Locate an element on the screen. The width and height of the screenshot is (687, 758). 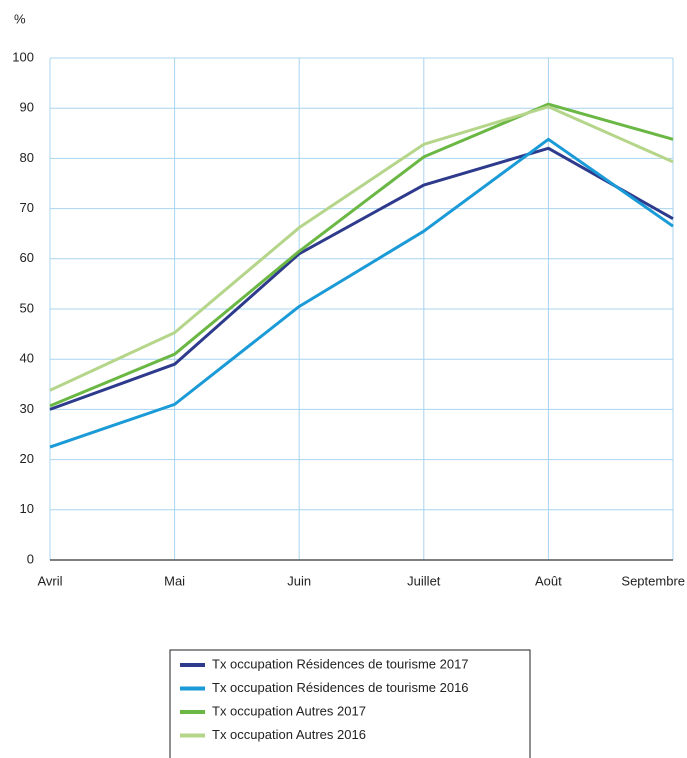
x-tick-label: Septembre is located at coordinates (653, 580).